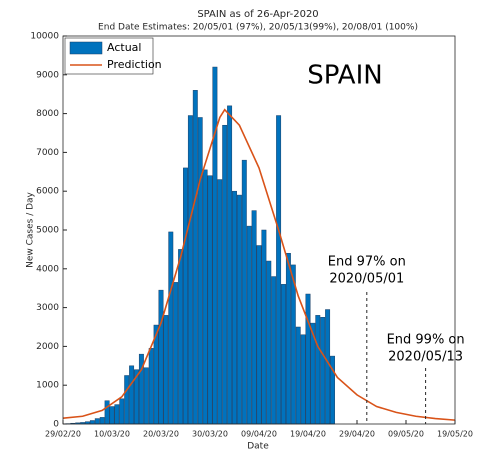 The image size is (500, 476). What do you see at coordinates (86, 48) in the screenshot?
I see `legend-swatch` at bounding box center [86, 48].